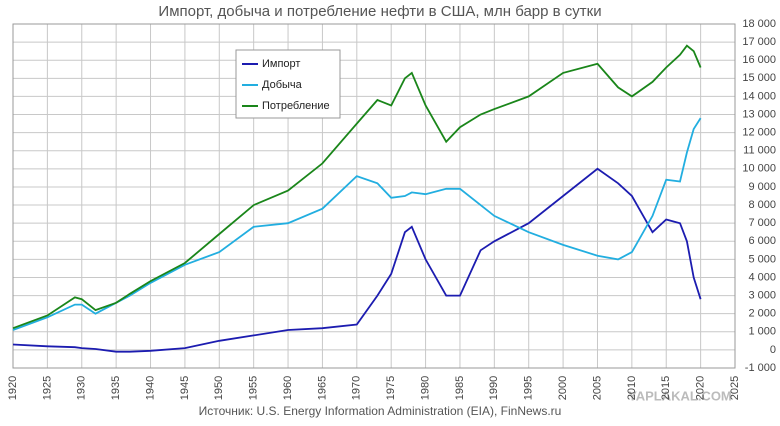 The height and width of the screenshot is (426, 780). What do you see at coordinates (296, 106) in the screenshot?
I see `legend-label: Потребление` at bounding box center [296, 106].